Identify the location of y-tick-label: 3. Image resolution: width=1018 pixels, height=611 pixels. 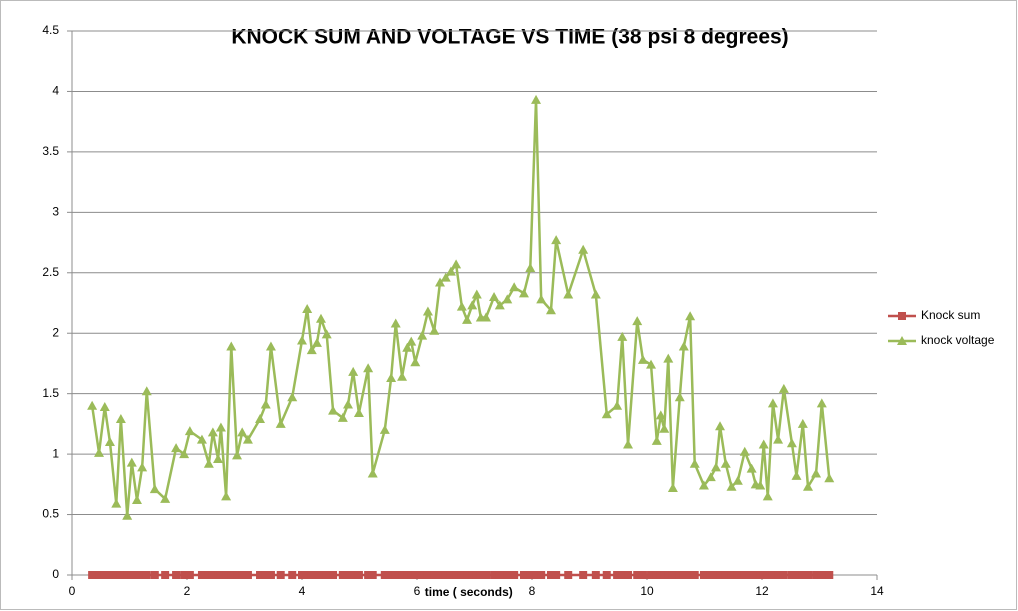
(55, 212).